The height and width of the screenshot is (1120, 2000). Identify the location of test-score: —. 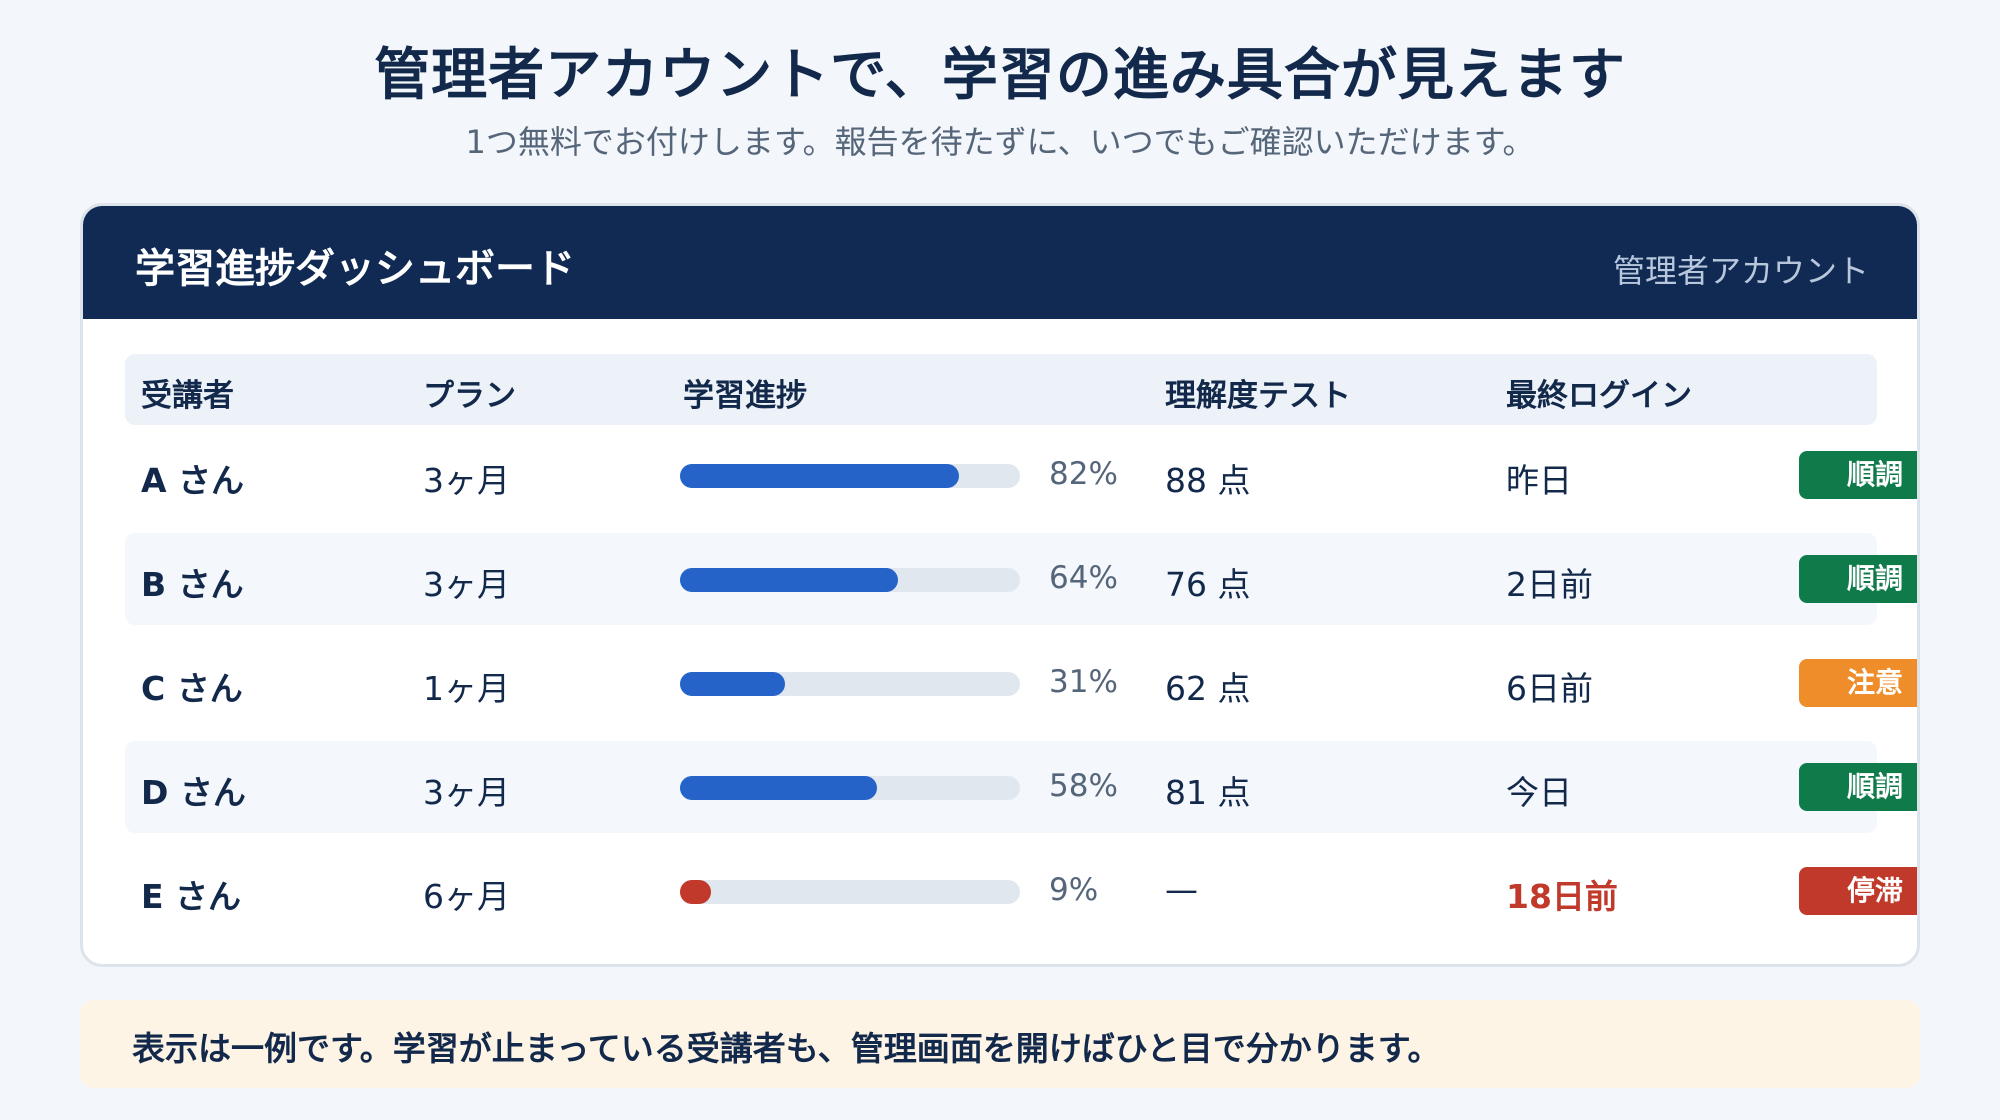
(1181, 889).